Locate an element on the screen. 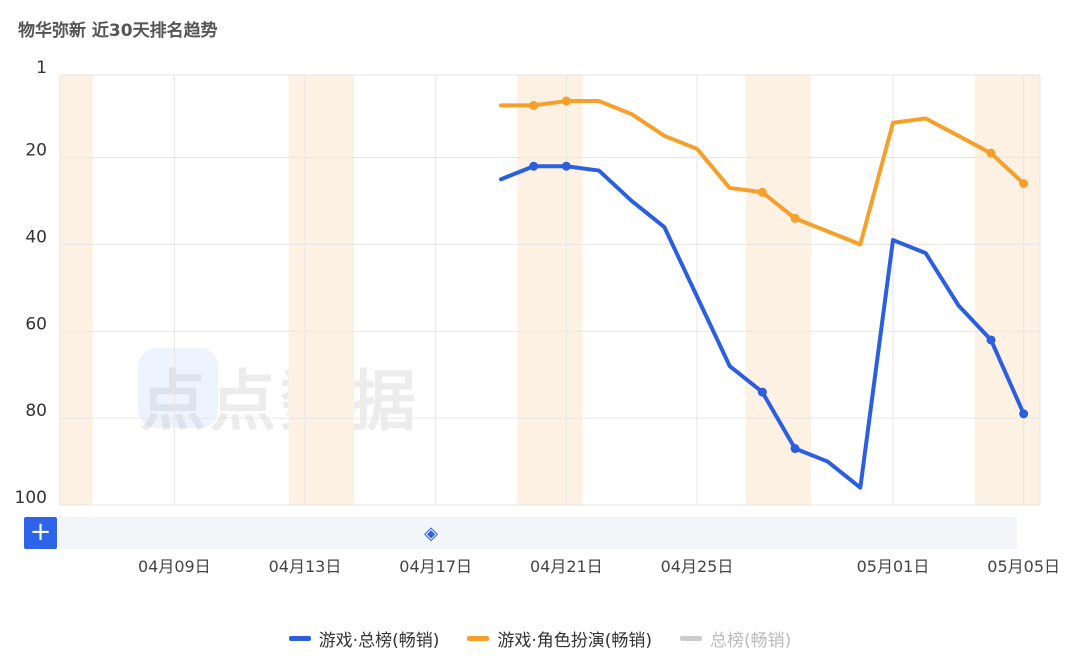  zoom-add-button: + is located at coordinates (40, 533).